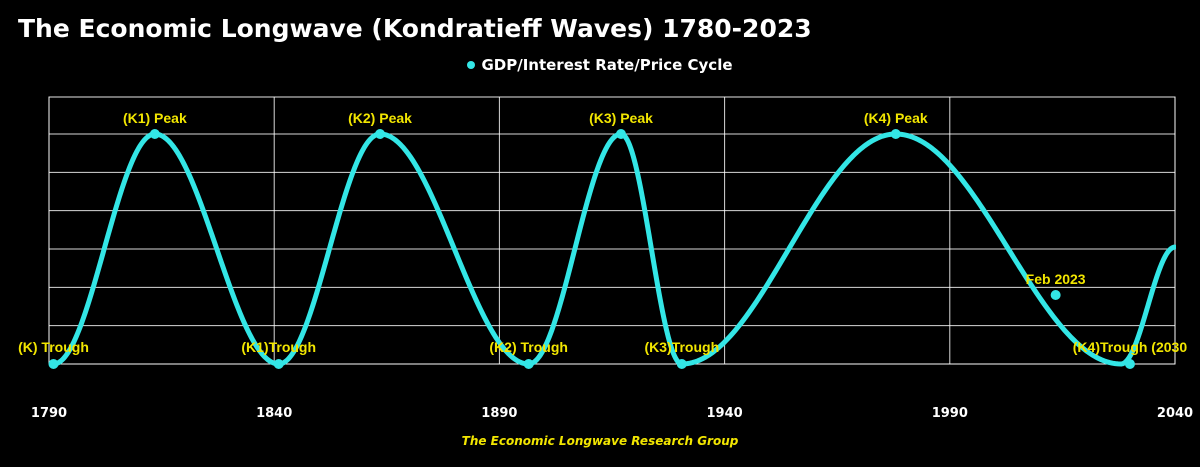 This screenshot has height=467, width=1200. Describe the element at coordinates (621, 118) in the screenshot. I see `annotation-label: (K3) Peak` at that location.